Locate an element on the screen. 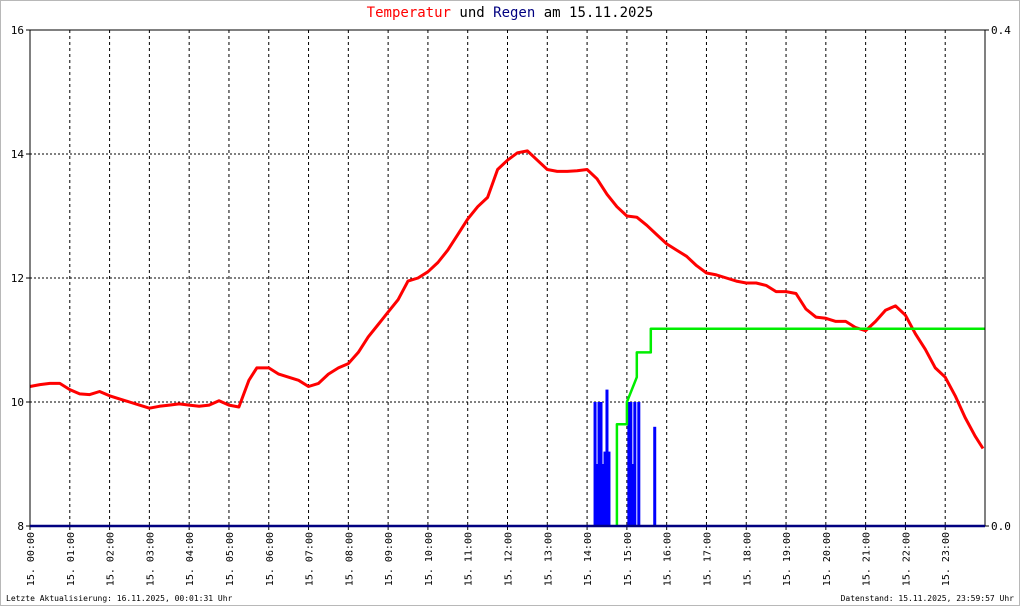  title-date: am 15.11.2025 is located at coordinates (598, 13).